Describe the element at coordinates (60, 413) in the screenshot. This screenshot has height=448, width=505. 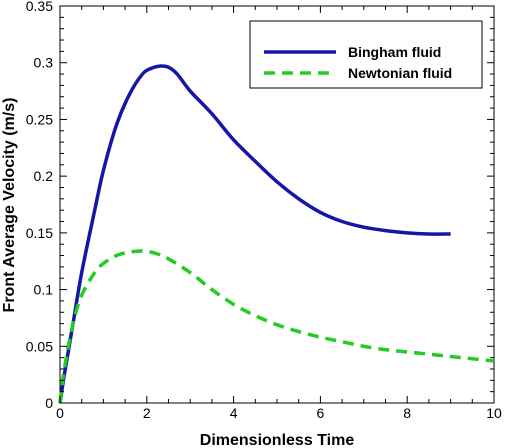
I see `x-tick-label: 0` at that location.